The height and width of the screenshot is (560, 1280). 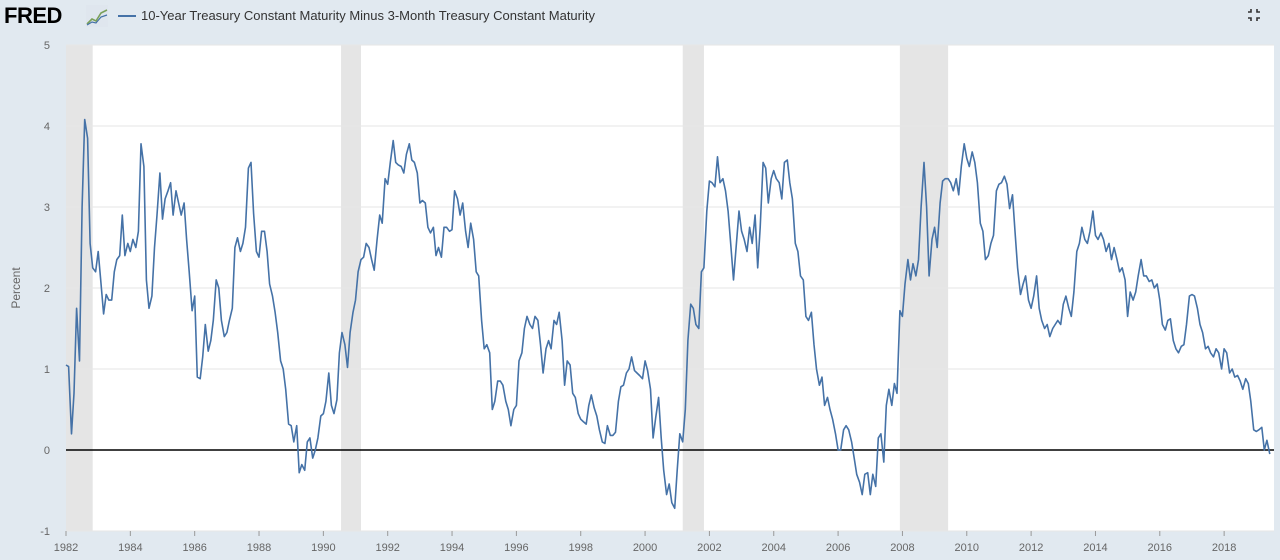 I want to click on x-tick-label: 1986, so click(x=194, y=548).